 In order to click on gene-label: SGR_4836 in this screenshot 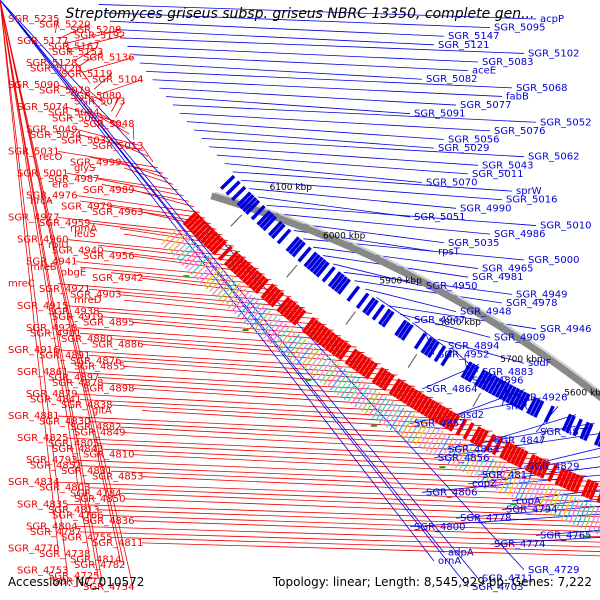, I will do `click(109, 521)`.